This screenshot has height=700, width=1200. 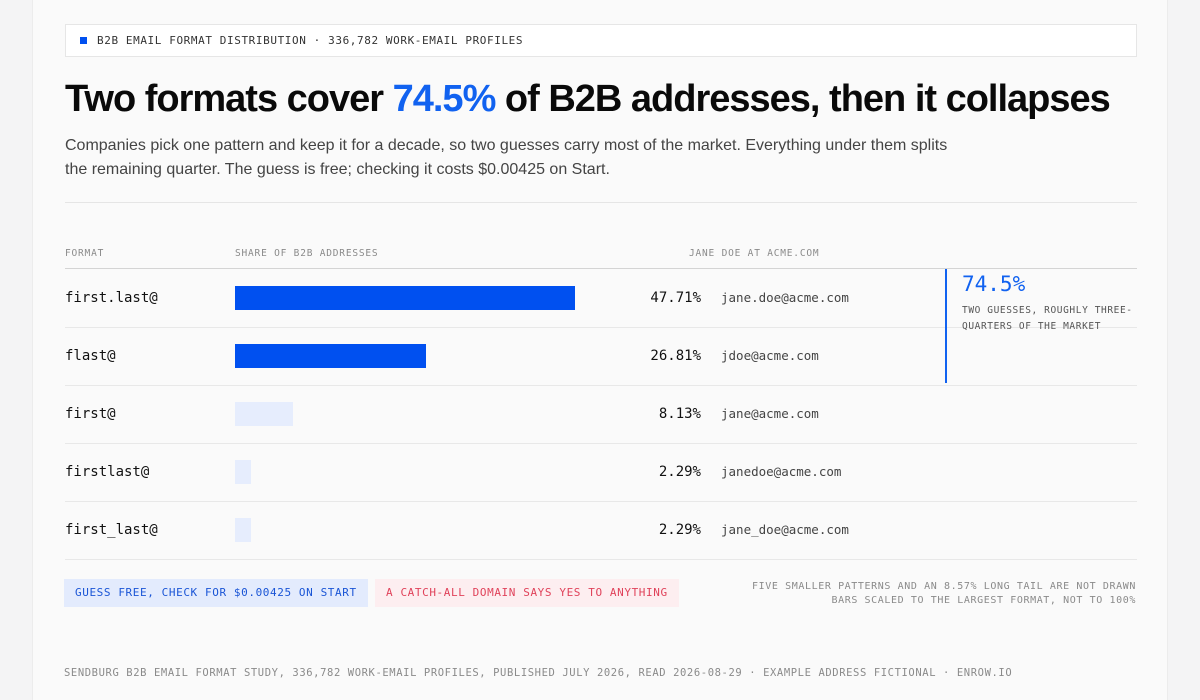 I want to click on example-address: jane.doe@acme.com, so click(x=785, y=297).